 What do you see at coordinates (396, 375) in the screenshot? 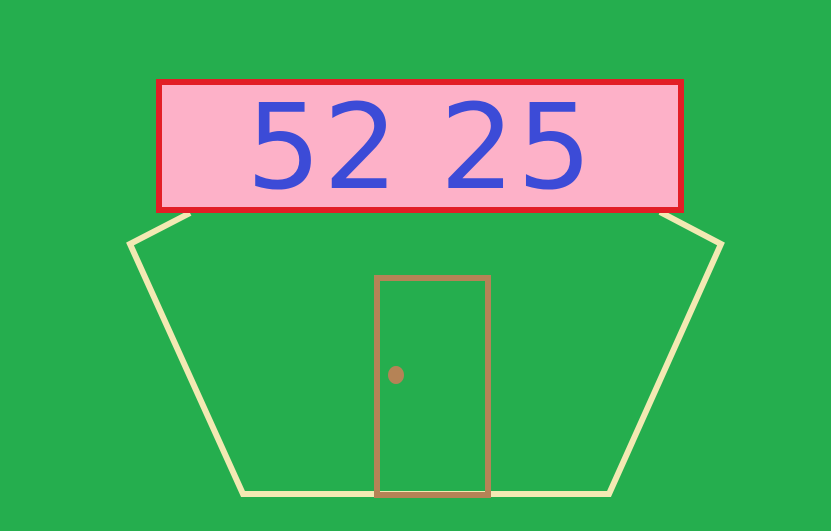
I see `door-knob` at bounding box center [396, 375].